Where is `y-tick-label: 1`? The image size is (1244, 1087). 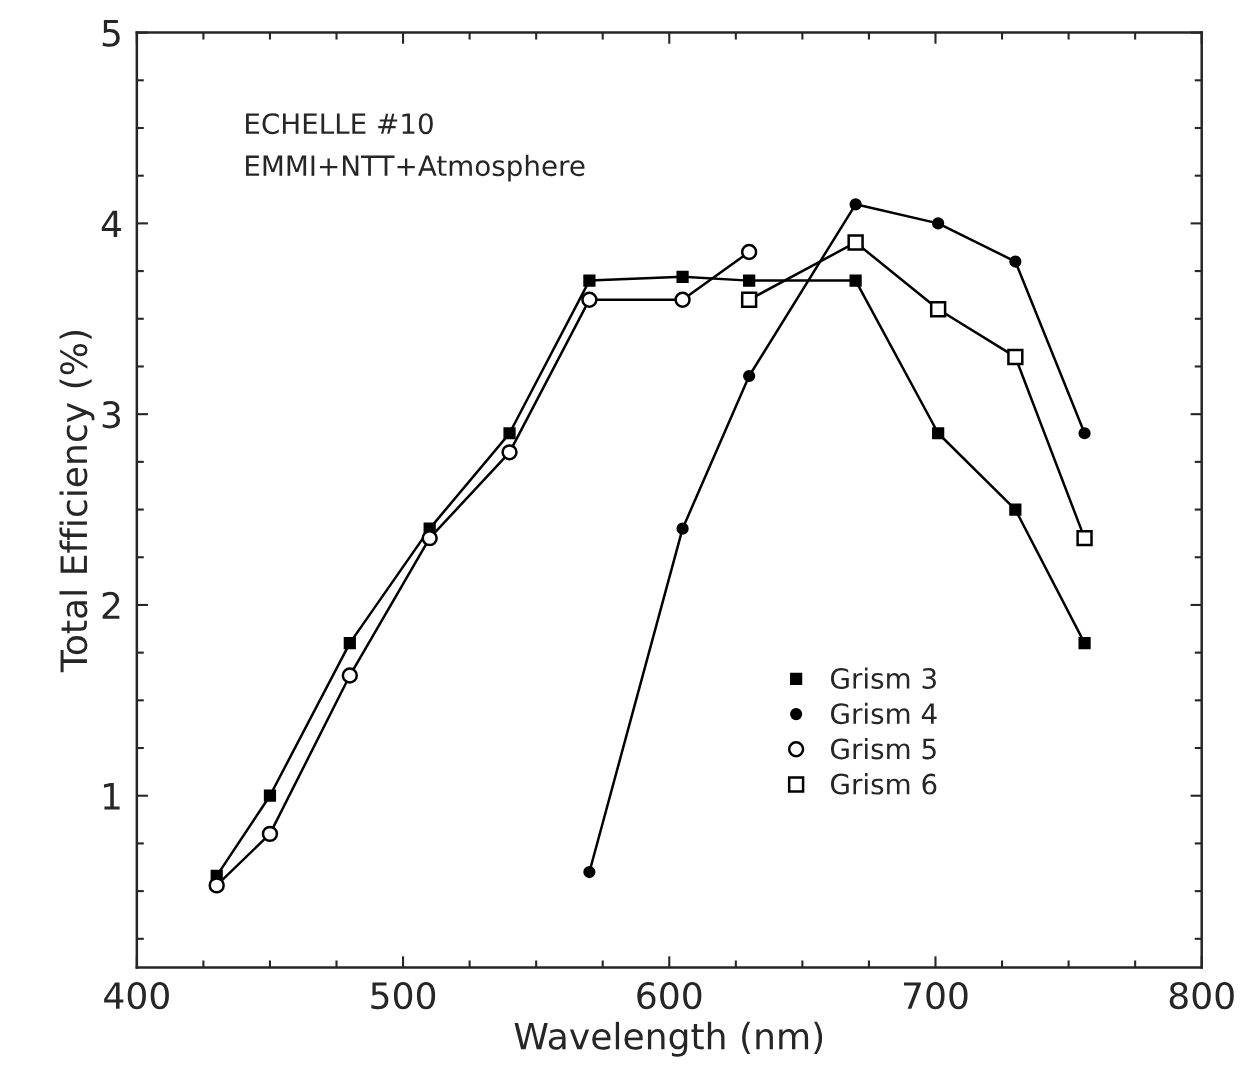 y-tick-label: 1 is located at coordinates (111, 796).